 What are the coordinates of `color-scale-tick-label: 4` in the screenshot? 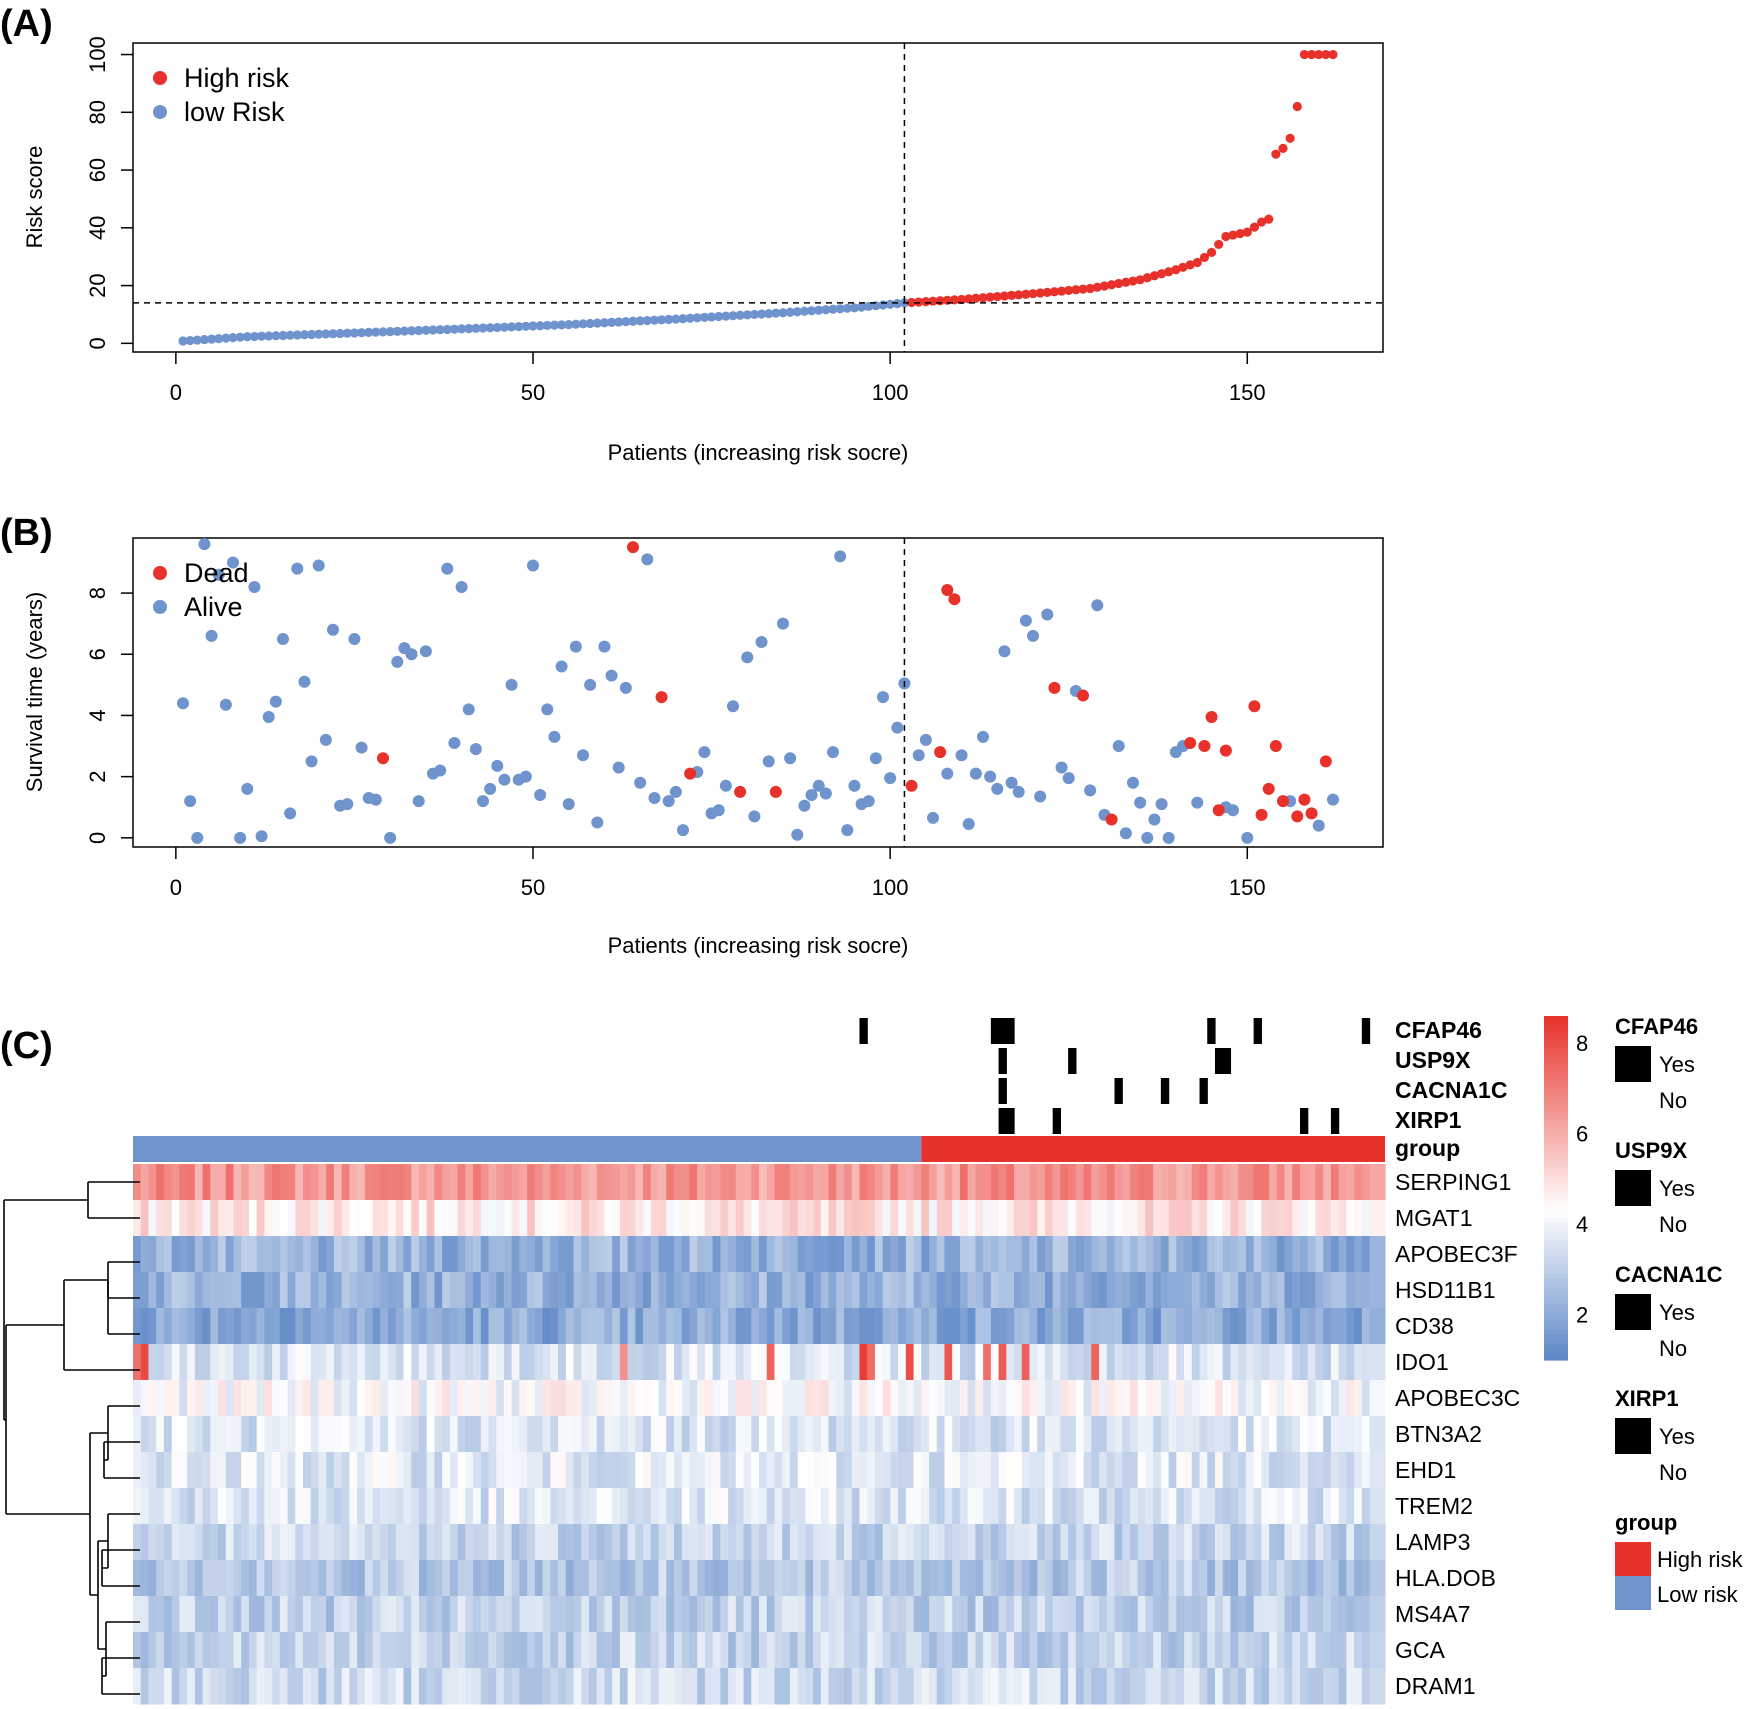 It's located at (1582, 1224).